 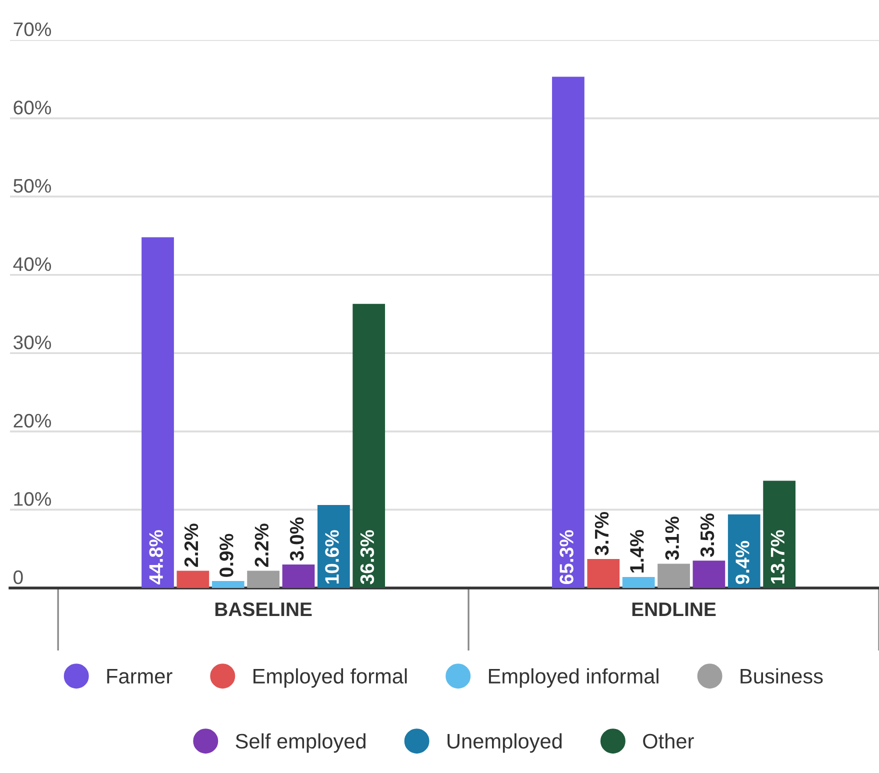 What do you see at coordinates (33, 29) in the screenshot?
I see `y-tick-label: 70%` at bounding box center [33, 29].